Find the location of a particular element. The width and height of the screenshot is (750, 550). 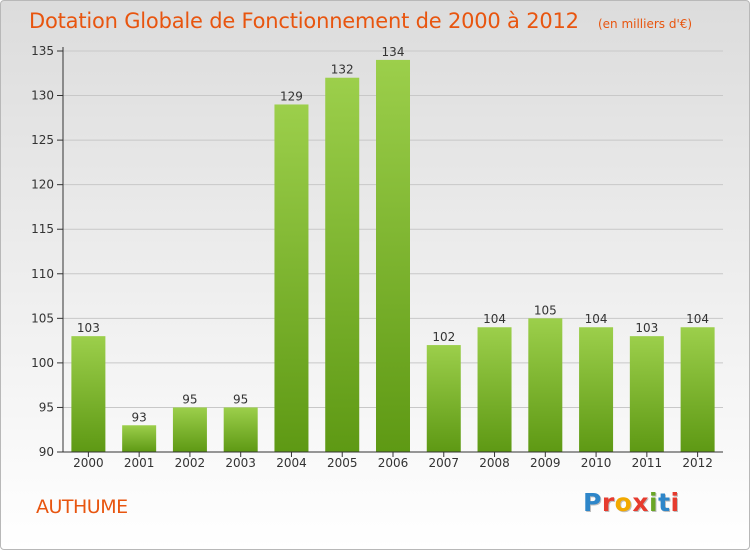

bar-value-label: 134 is located at coordinates (393, 52).